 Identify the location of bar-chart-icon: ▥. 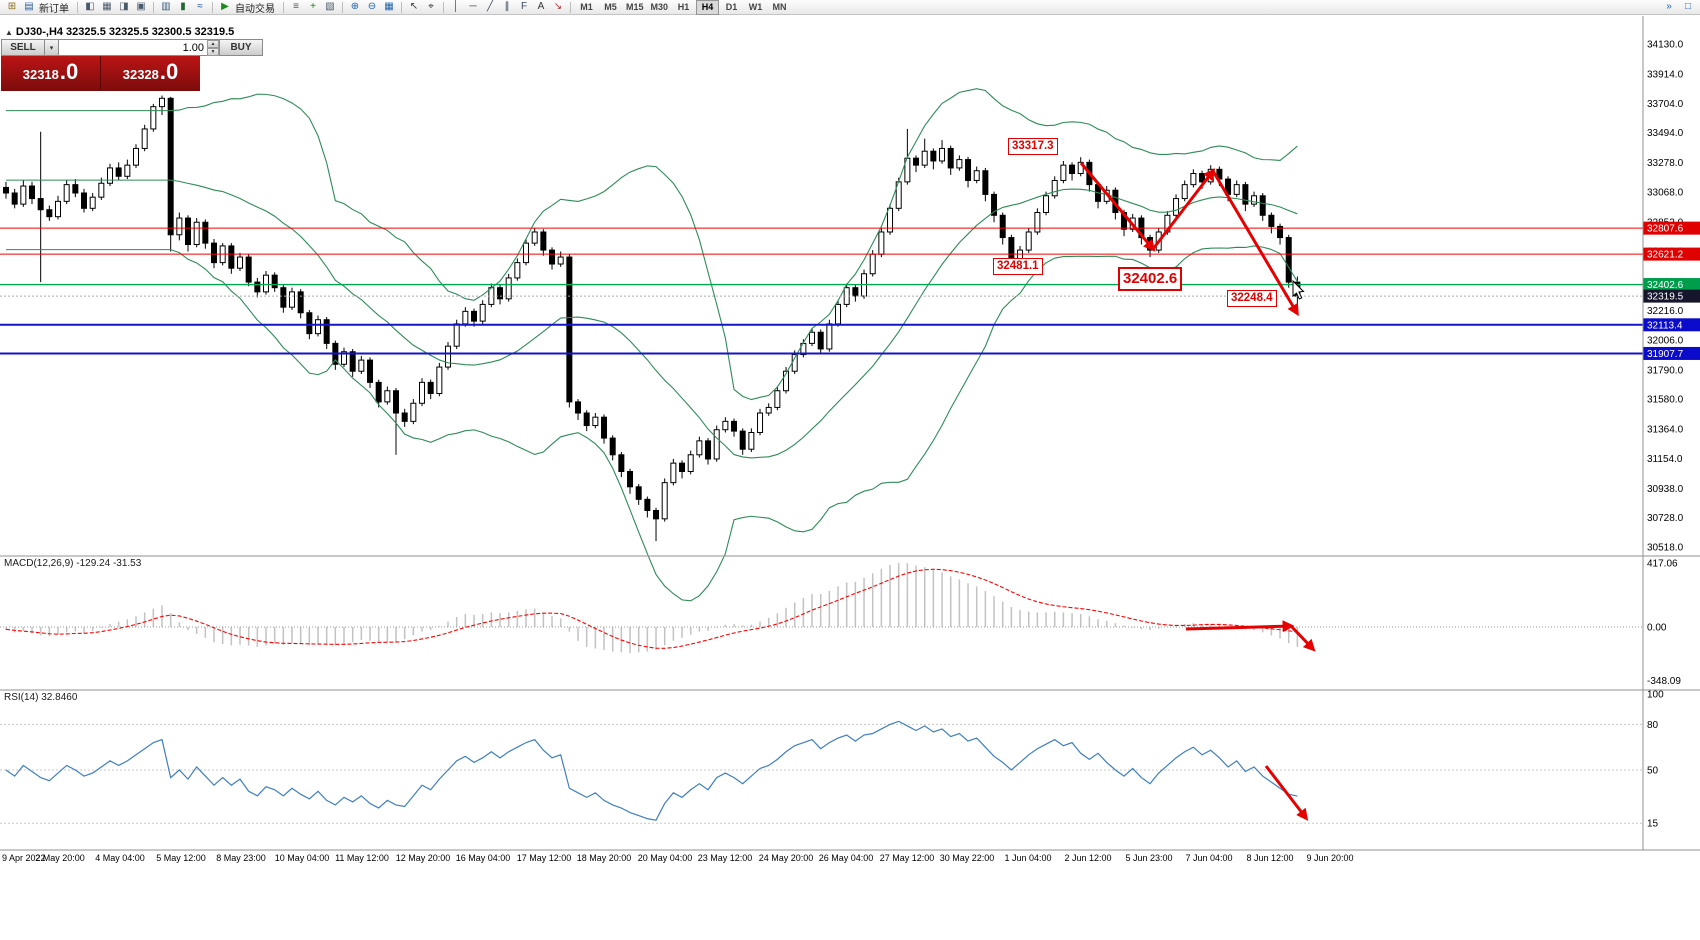
(166, 6).